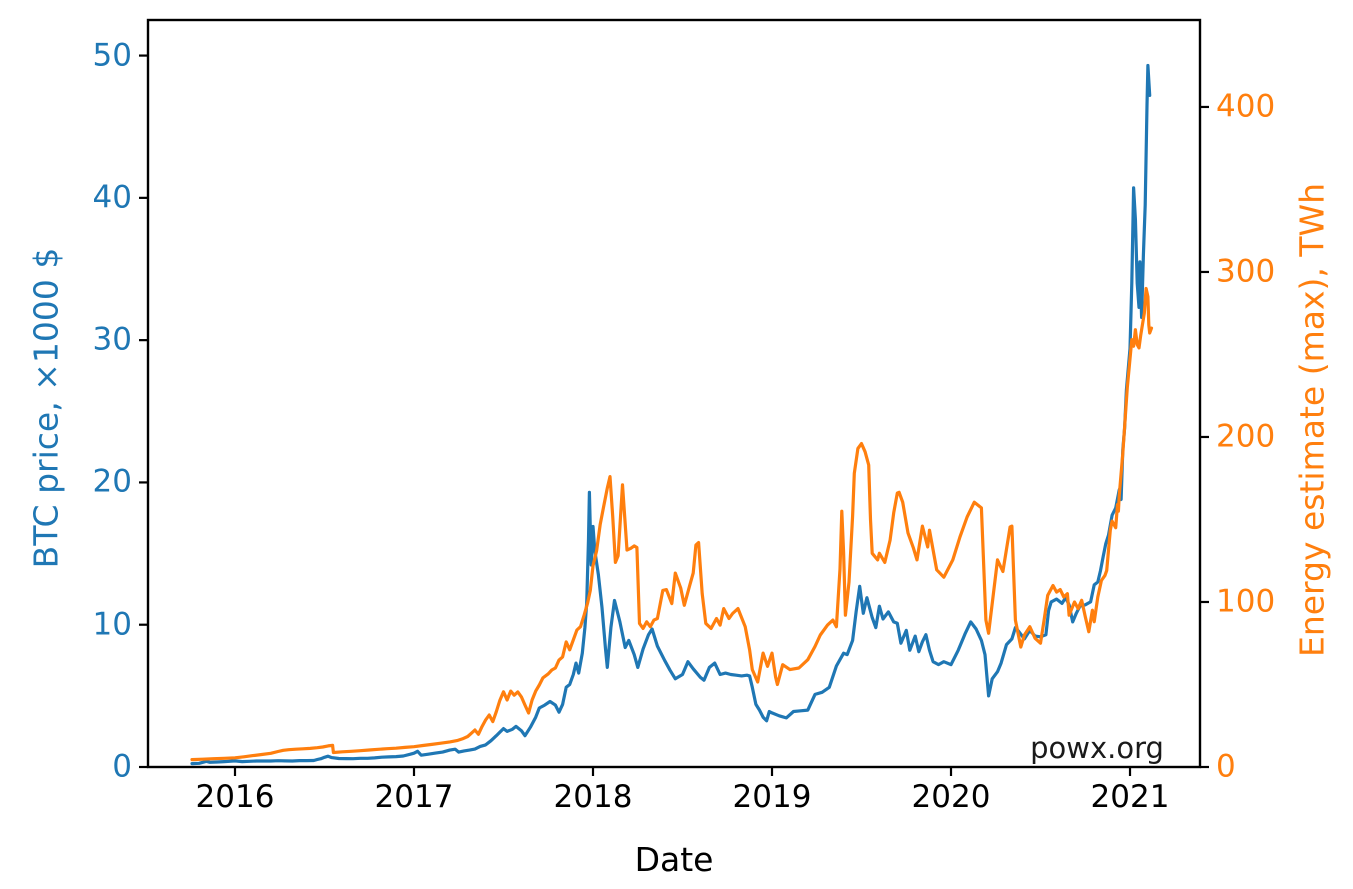 The width and height of the screenshot is (1353, 889). I want to click on x-axis-label: Date, so click(674, 859).